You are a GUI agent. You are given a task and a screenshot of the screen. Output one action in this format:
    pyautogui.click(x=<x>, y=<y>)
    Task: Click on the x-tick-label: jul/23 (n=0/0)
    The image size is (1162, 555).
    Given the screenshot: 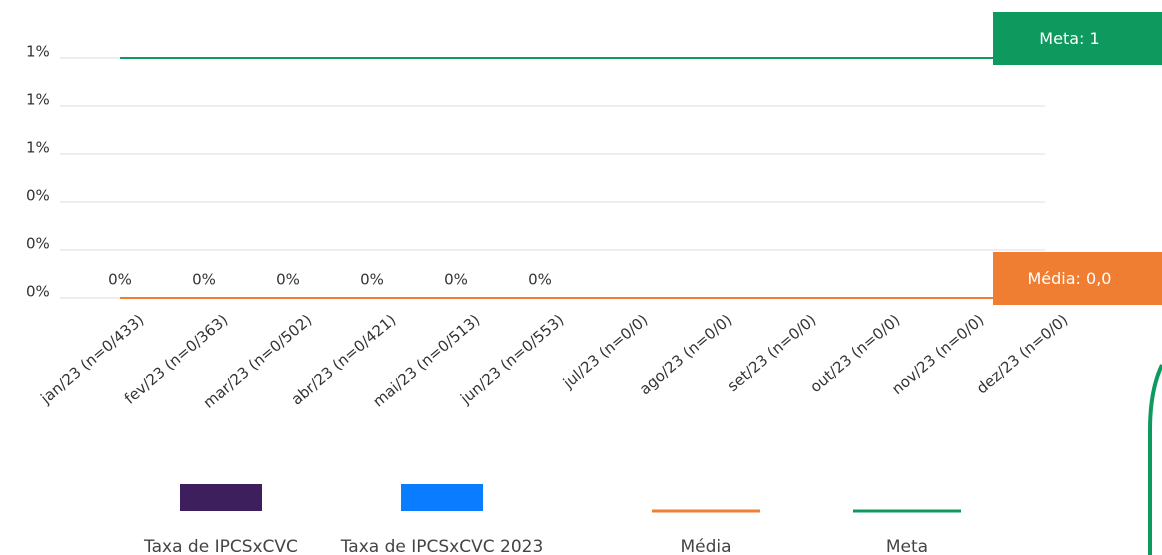 What is the action you would take?
    pyautogui.click(x=605, y=352)
    